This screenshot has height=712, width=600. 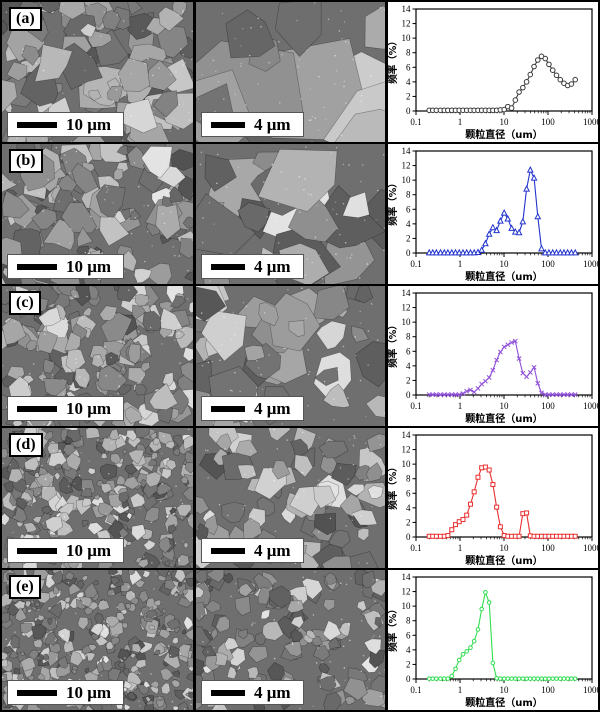 I want to click on sem-image-b-4um: 4 μm, so click(x=290, y=214).